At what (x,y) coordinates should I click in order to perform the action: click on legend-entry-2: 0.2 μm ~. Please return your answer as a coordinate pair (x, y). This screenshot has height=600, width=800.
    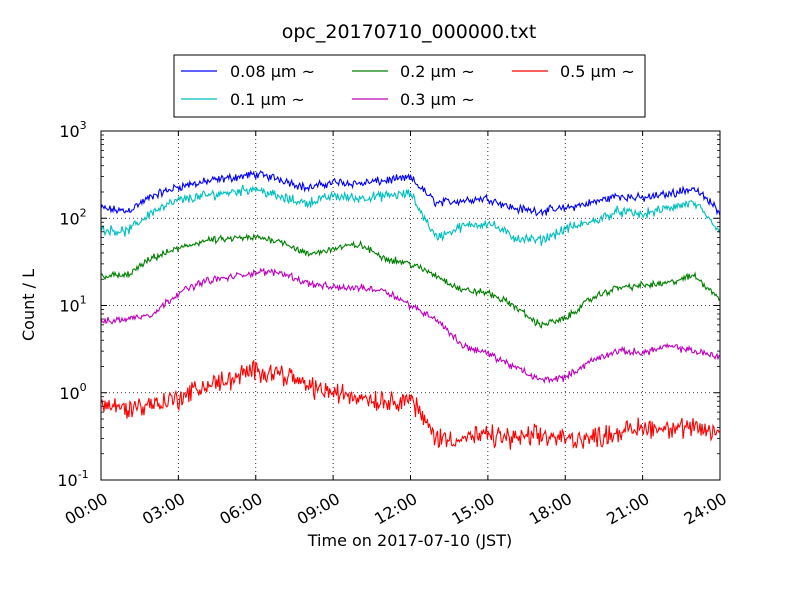
    Looking at the image, I should click on (413, 71).